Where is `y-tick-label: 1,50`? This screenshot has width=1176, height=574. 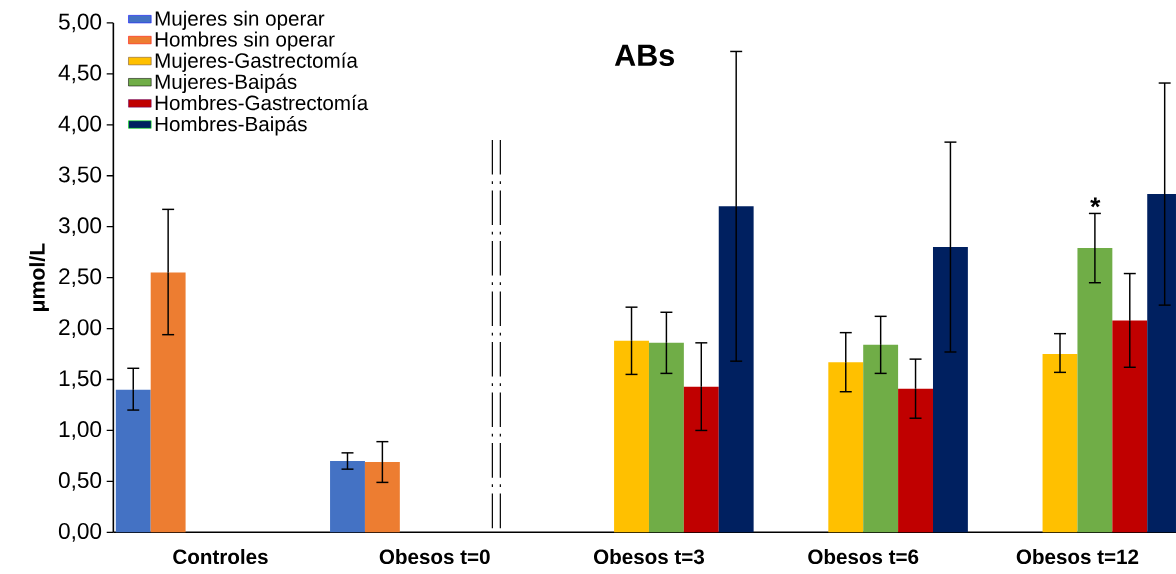
y-tick-label: 1,50 is located at coordinates (80, 379).